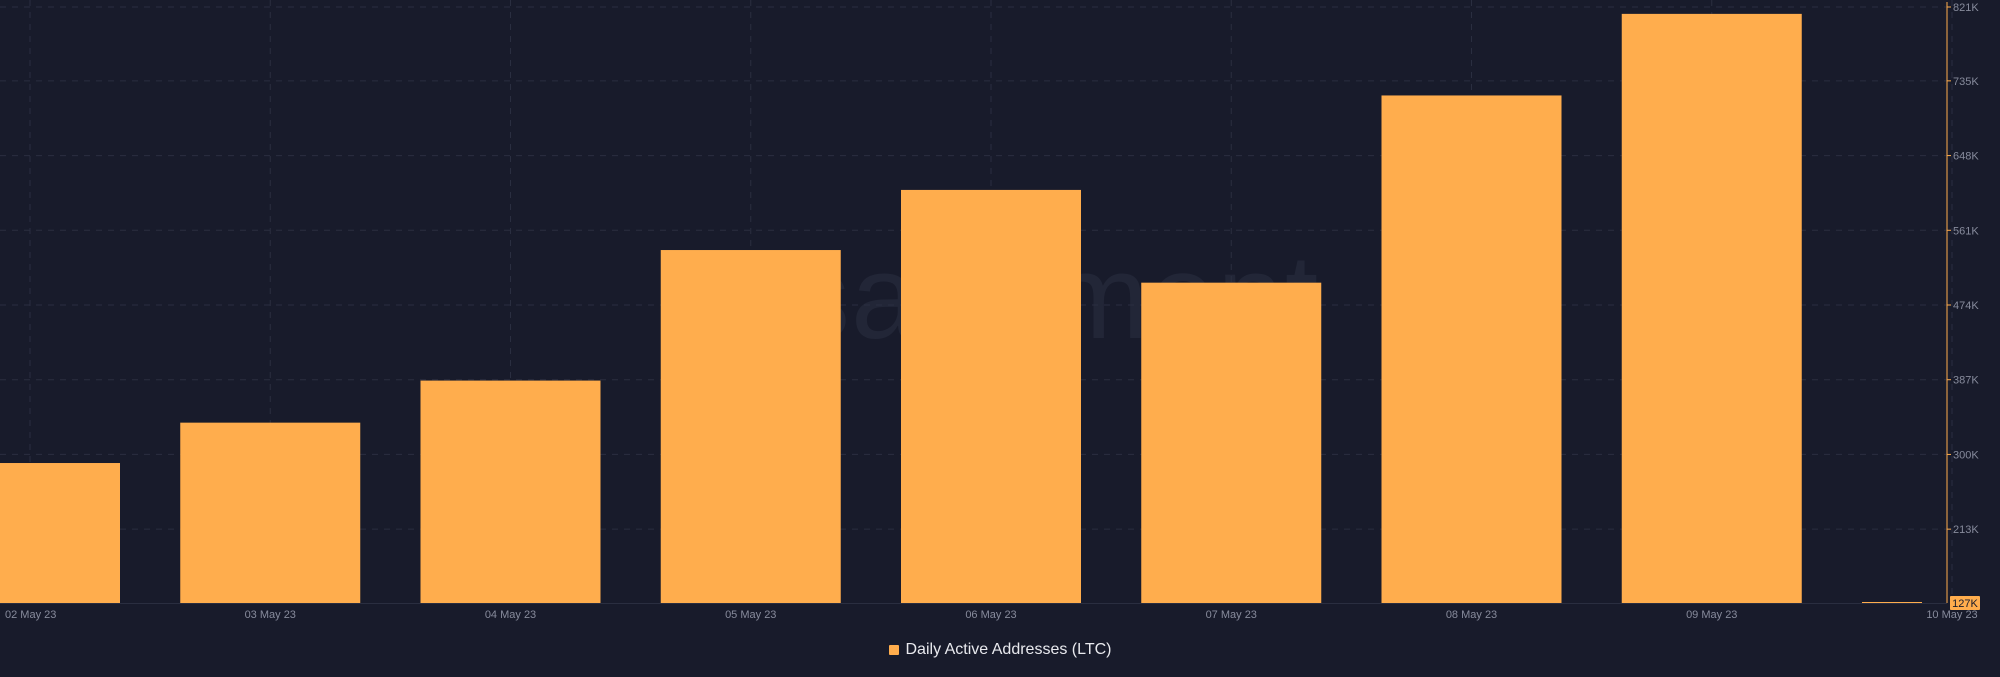 The width and height of the screenshot is (2000, 677). What do you see at coordinates (30, 615) in the screenshot?
I see `x-tick-label: 02 May 23` at bounding box center [30, 615].